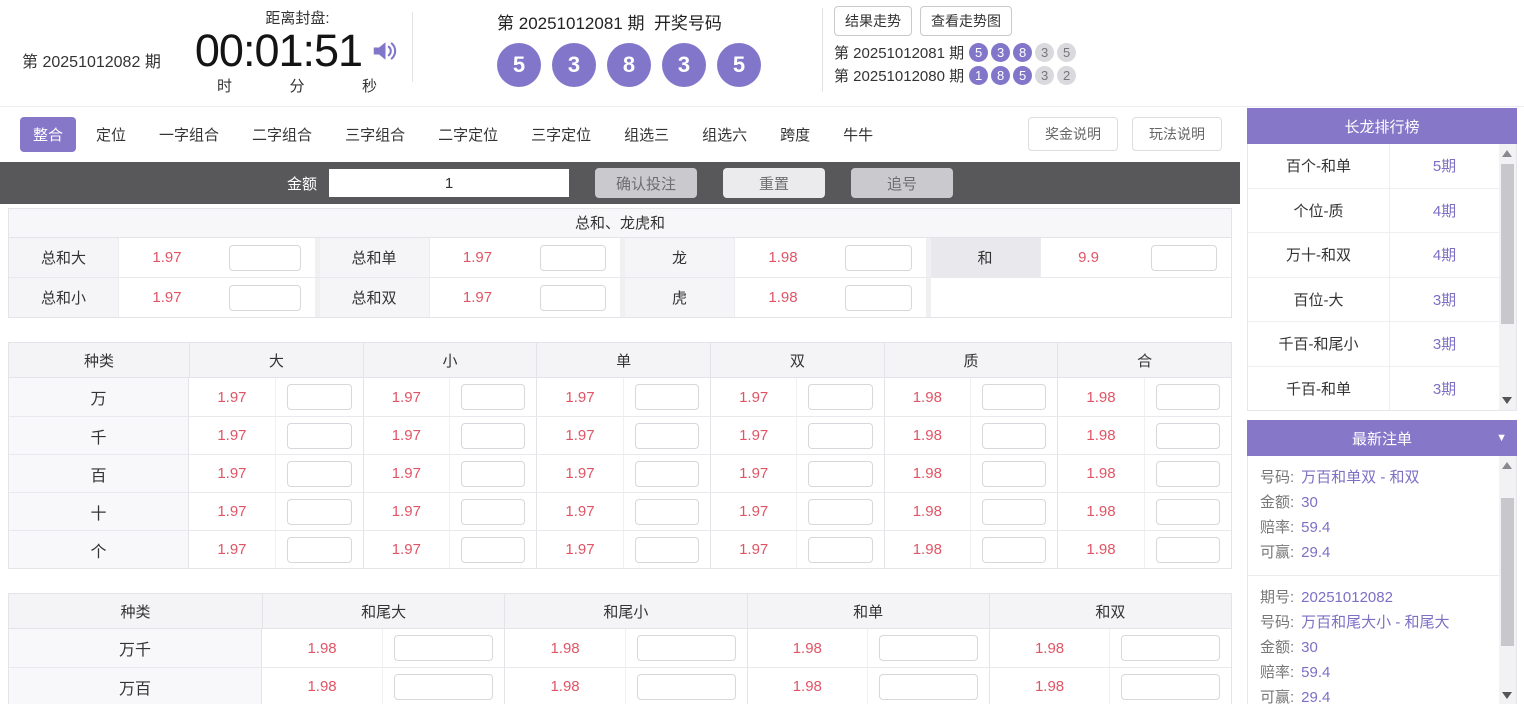 The height and width of the screenshot is (704, 1524). Describe the element at coordinates (902, 183) in the screenshot. I see `chase-number-button: 追号` at that location.